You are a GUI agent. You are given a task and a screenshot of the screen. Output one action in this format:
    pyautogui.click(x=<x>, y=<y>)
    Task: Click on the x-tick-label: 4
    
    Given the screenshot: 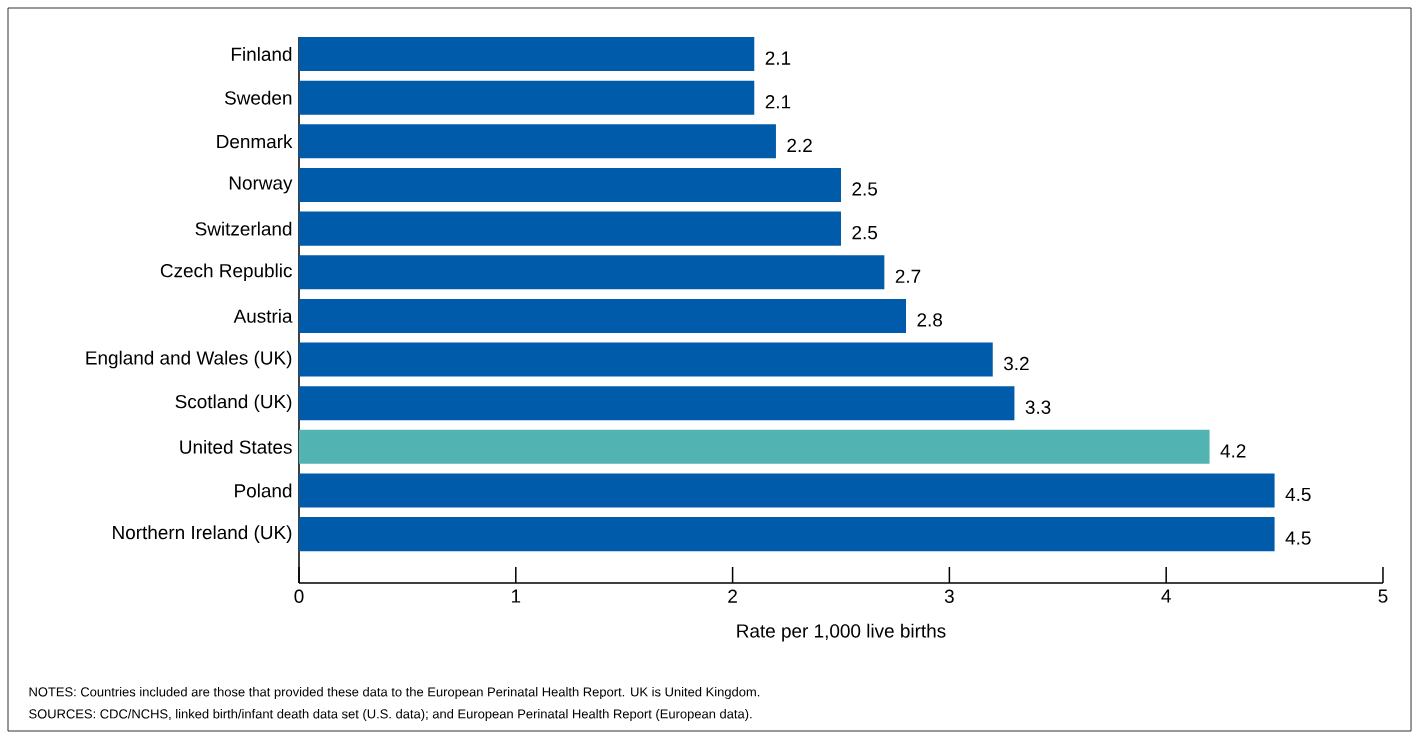 What is the action you would take?
    pyautogui.click(x=1166, y=596)
    